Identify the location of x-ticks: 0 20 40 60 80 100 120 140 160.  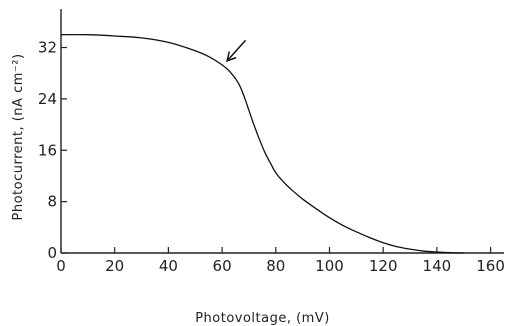
(280, 261).